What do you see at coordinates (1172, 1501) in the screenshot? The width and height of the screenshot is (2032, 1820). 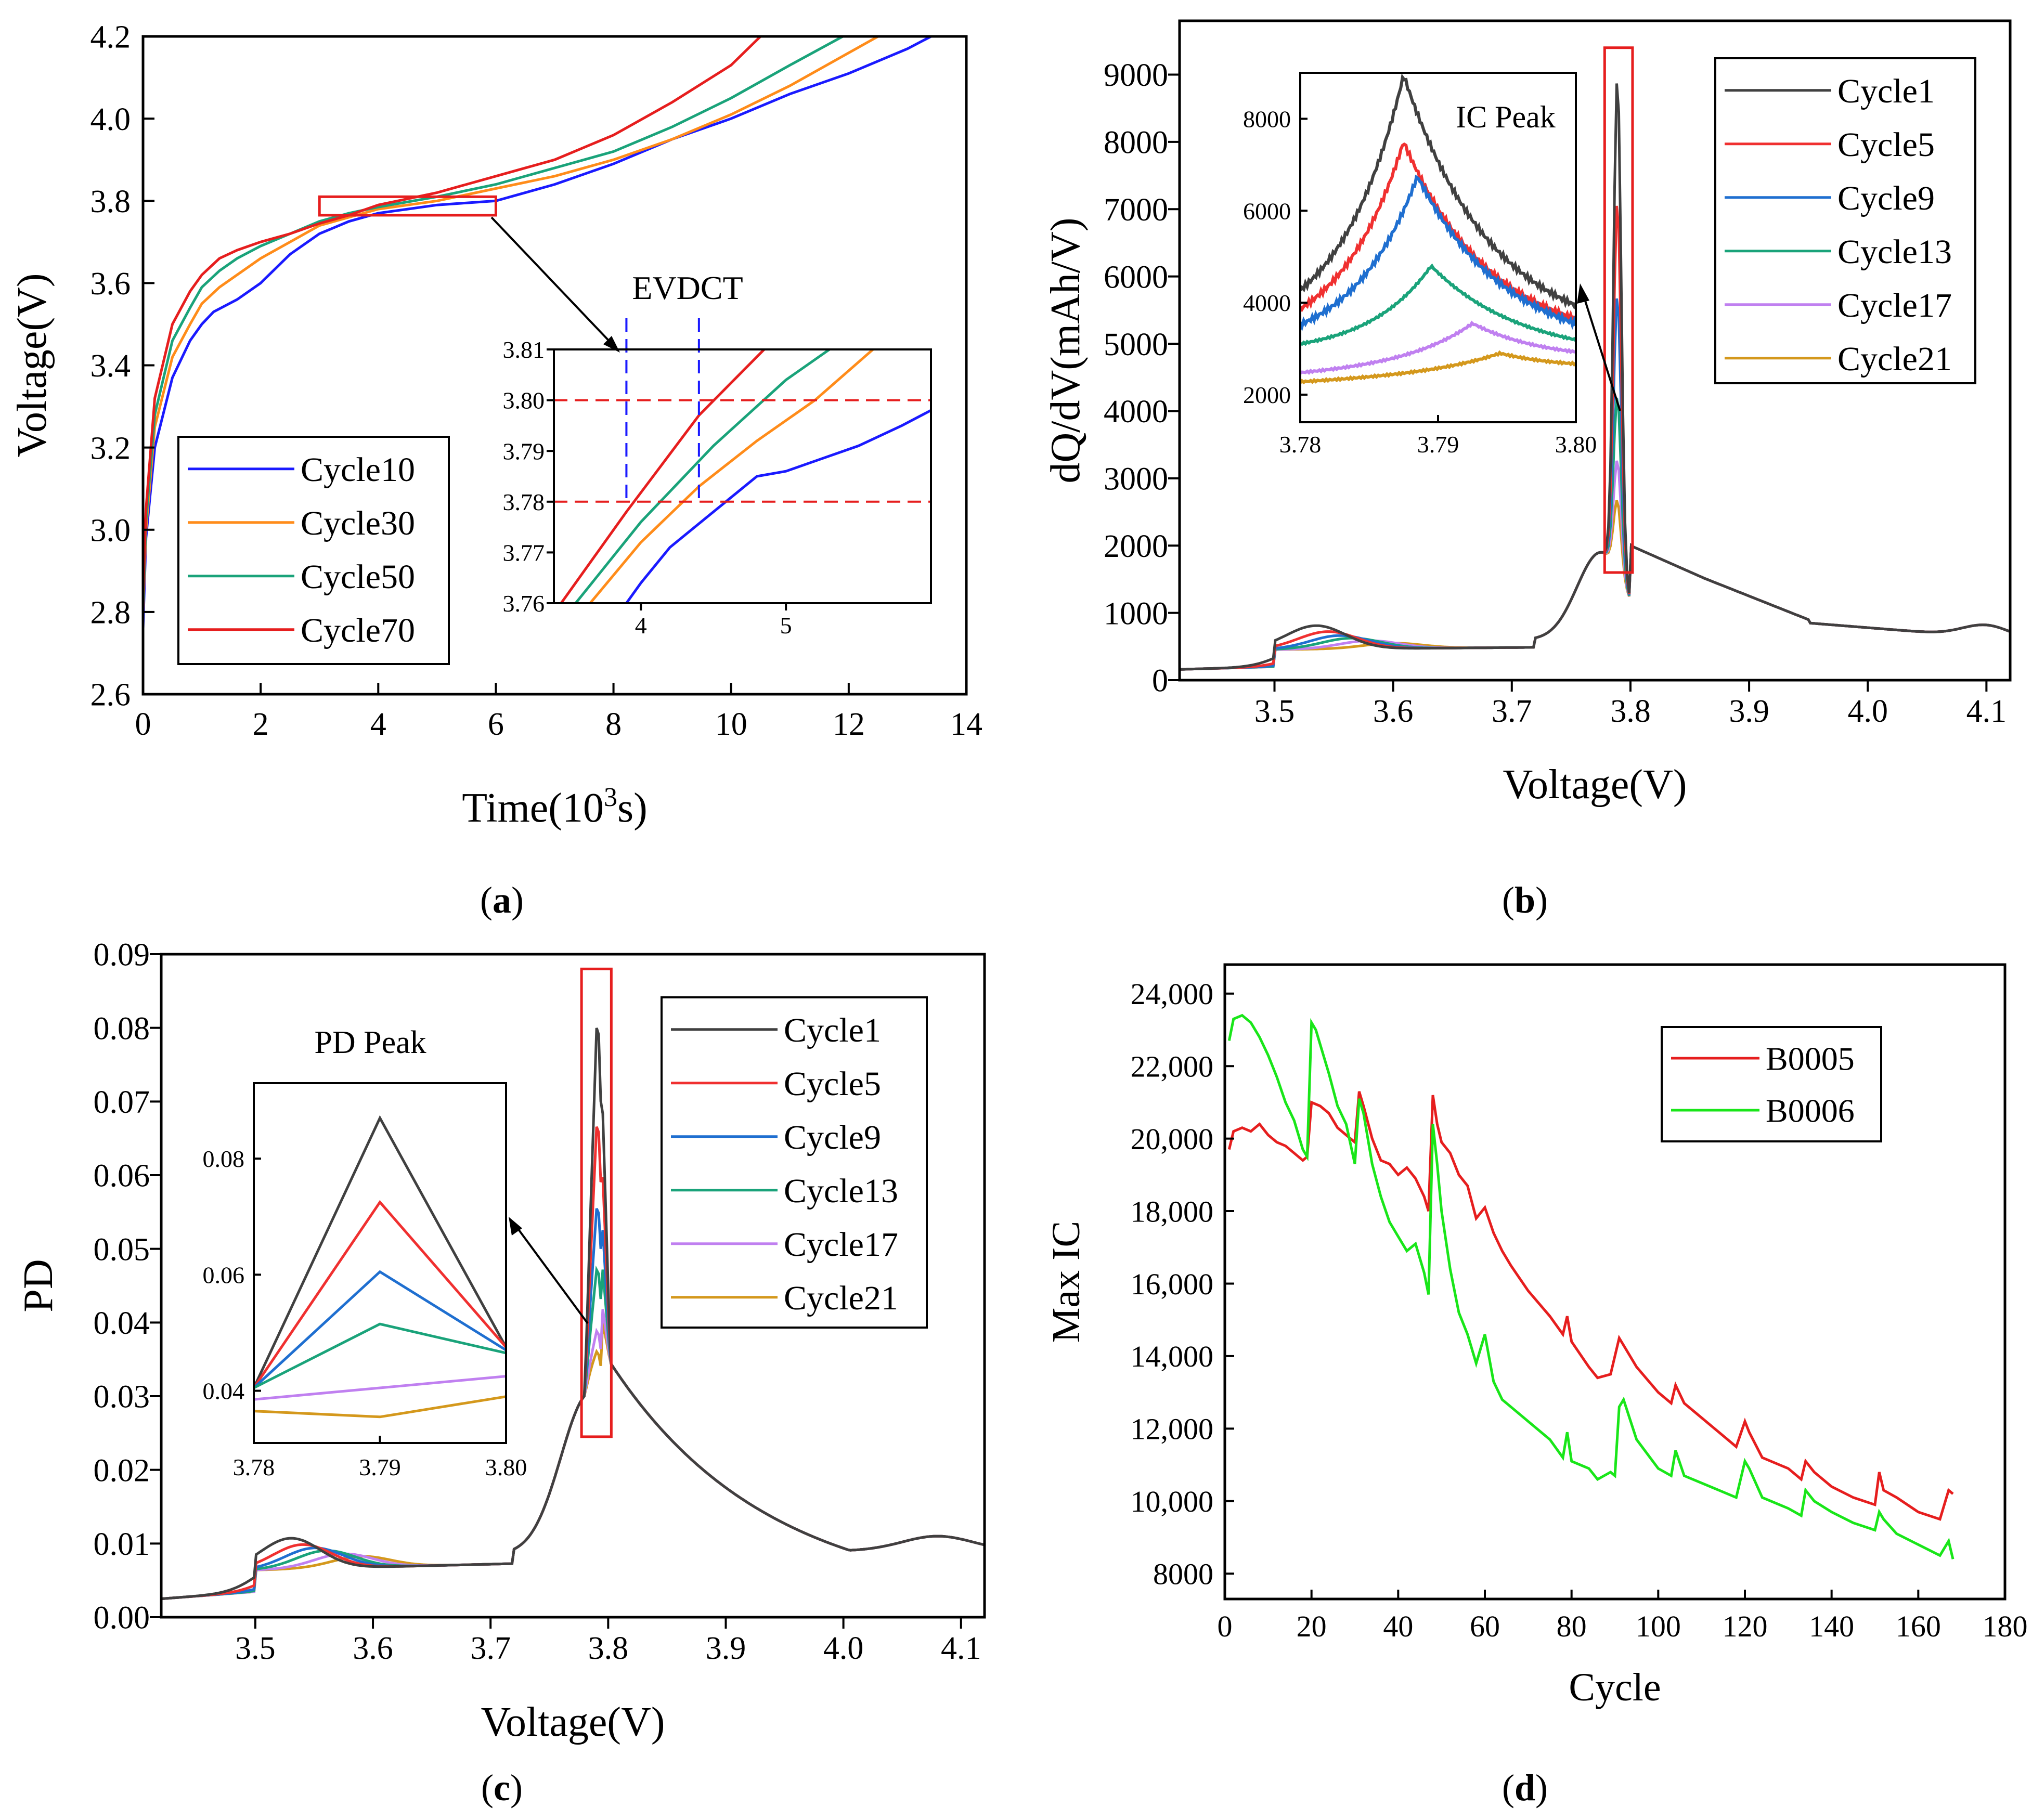 I see `d-ytick-label: 10,000` at bounding box center [1172, 1501].